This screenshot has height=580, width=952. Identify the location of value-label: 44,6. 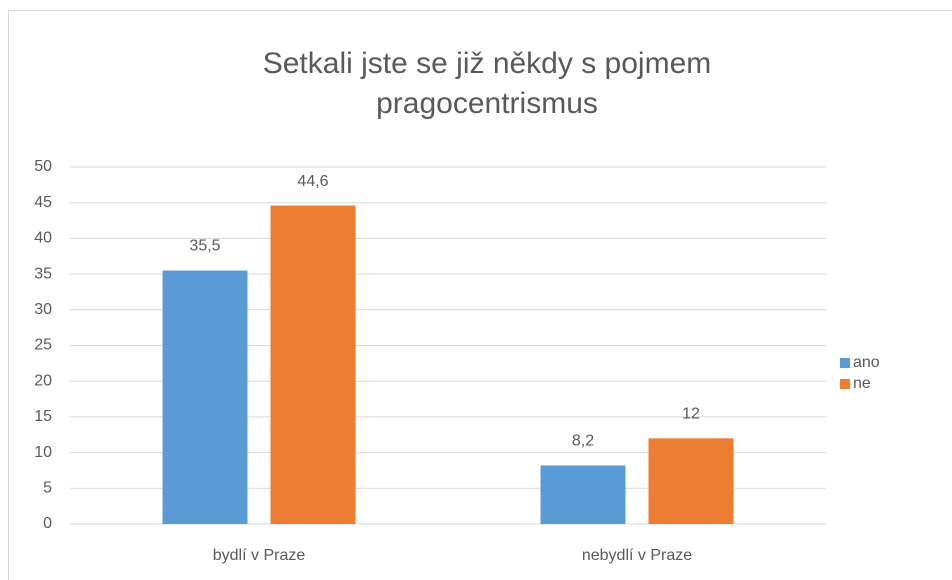
(312, 181).